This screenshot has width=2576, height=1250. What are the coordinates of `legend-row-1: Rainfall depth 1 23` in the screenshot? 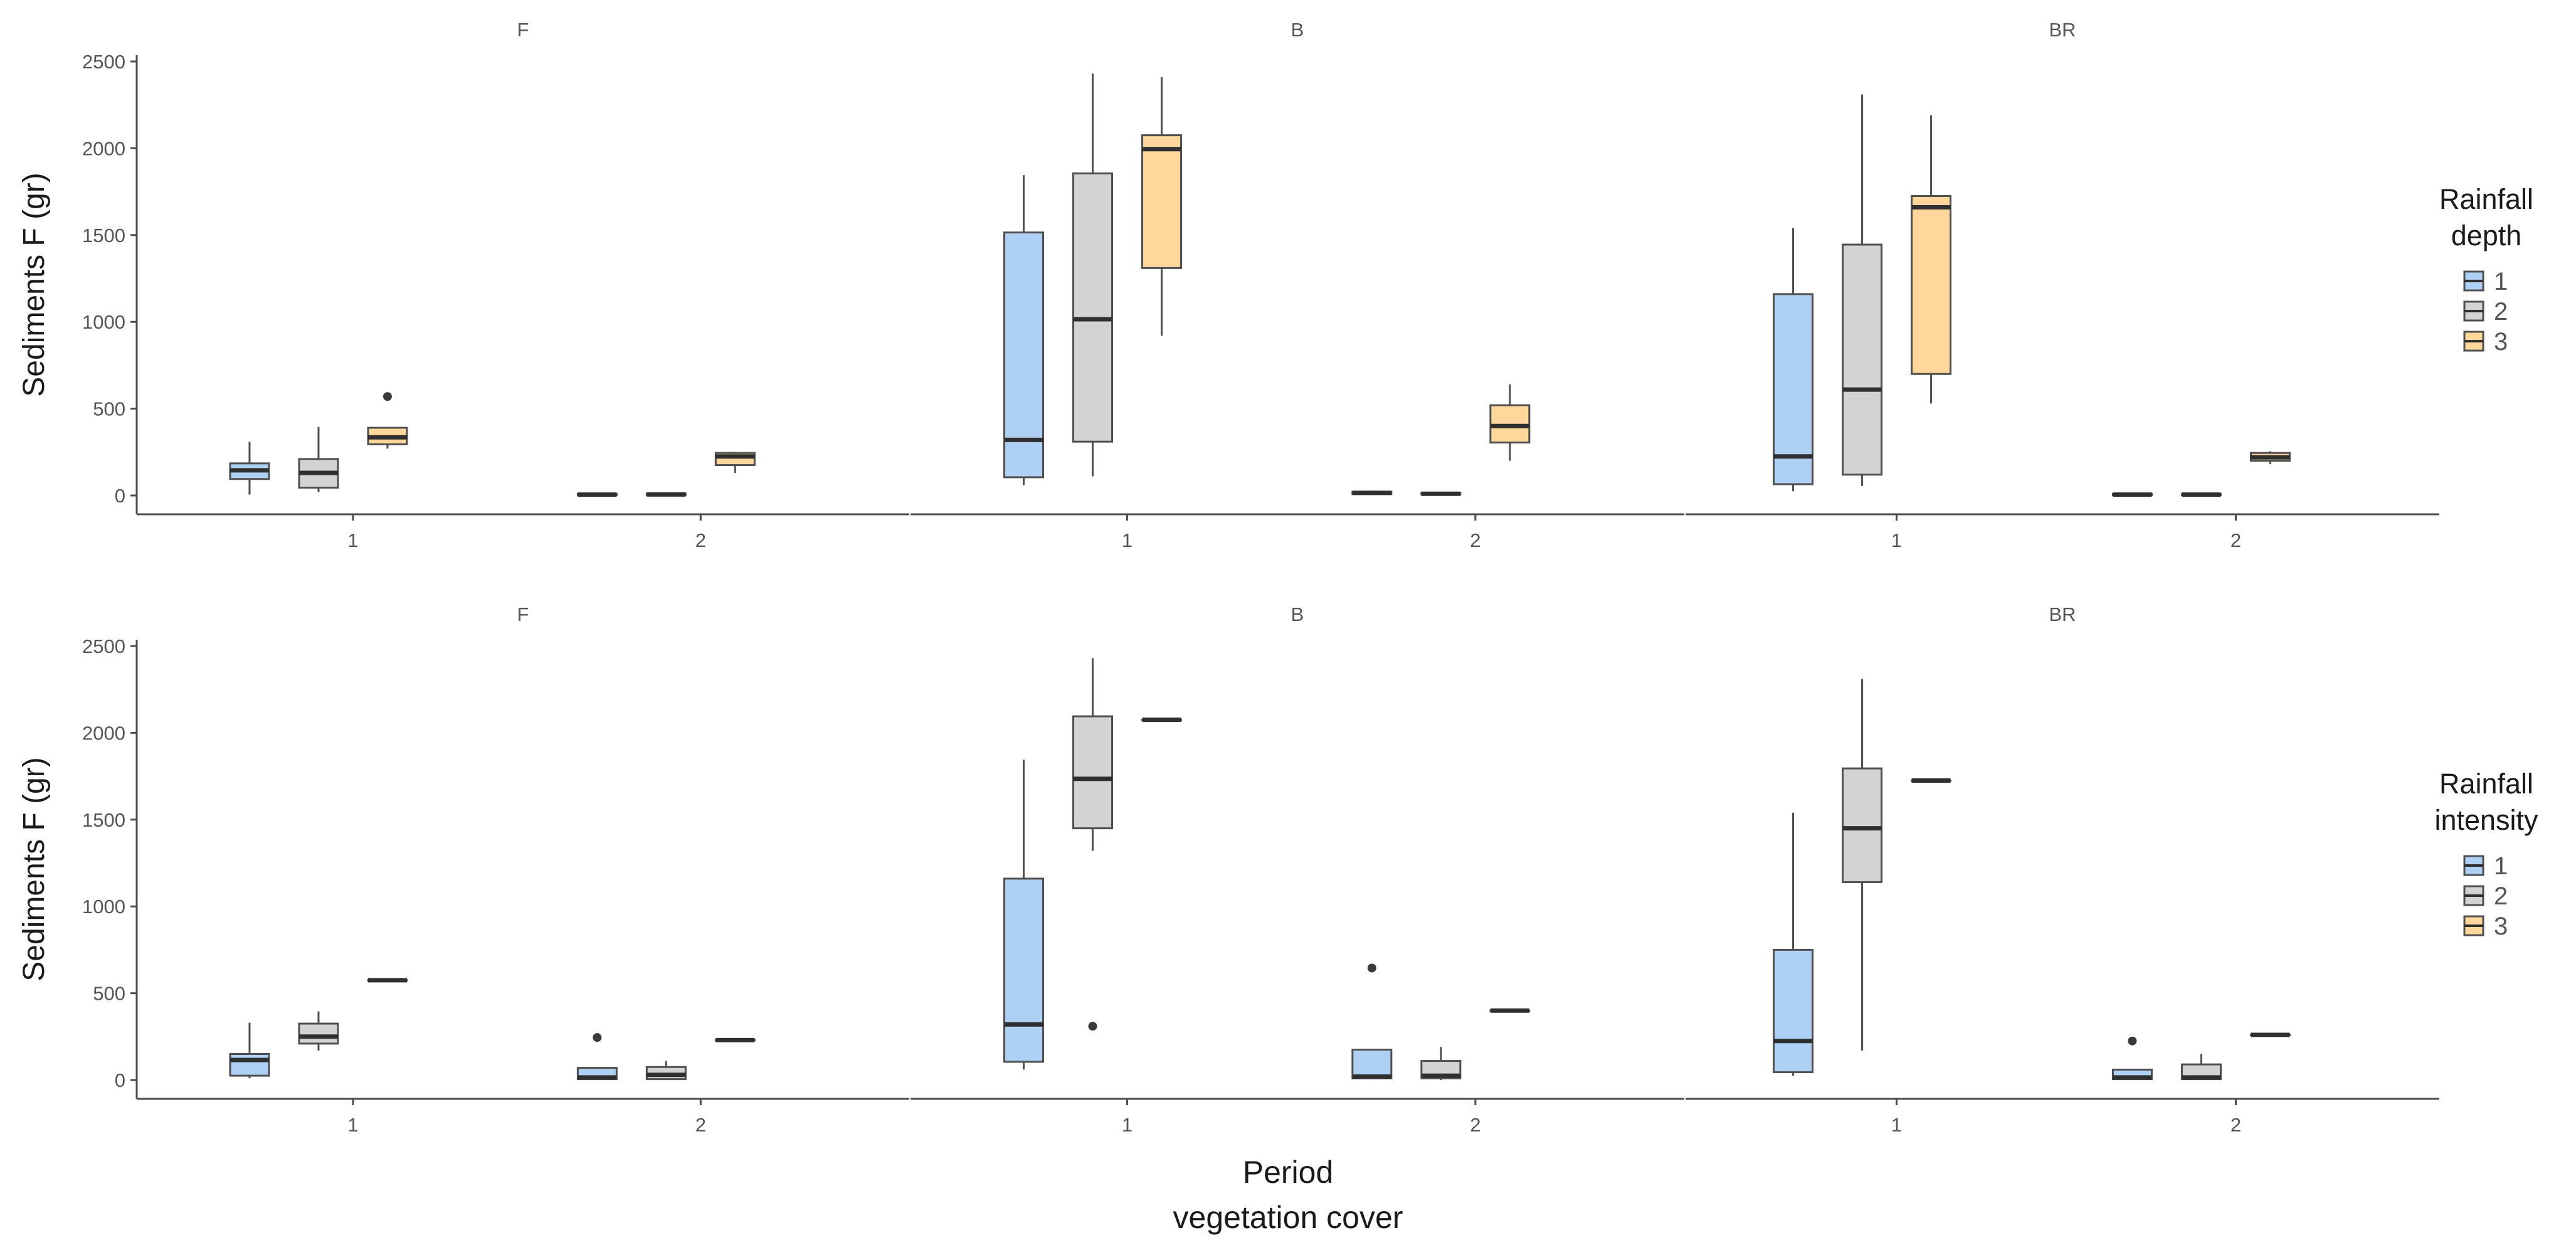 It's located at (2486, 269).